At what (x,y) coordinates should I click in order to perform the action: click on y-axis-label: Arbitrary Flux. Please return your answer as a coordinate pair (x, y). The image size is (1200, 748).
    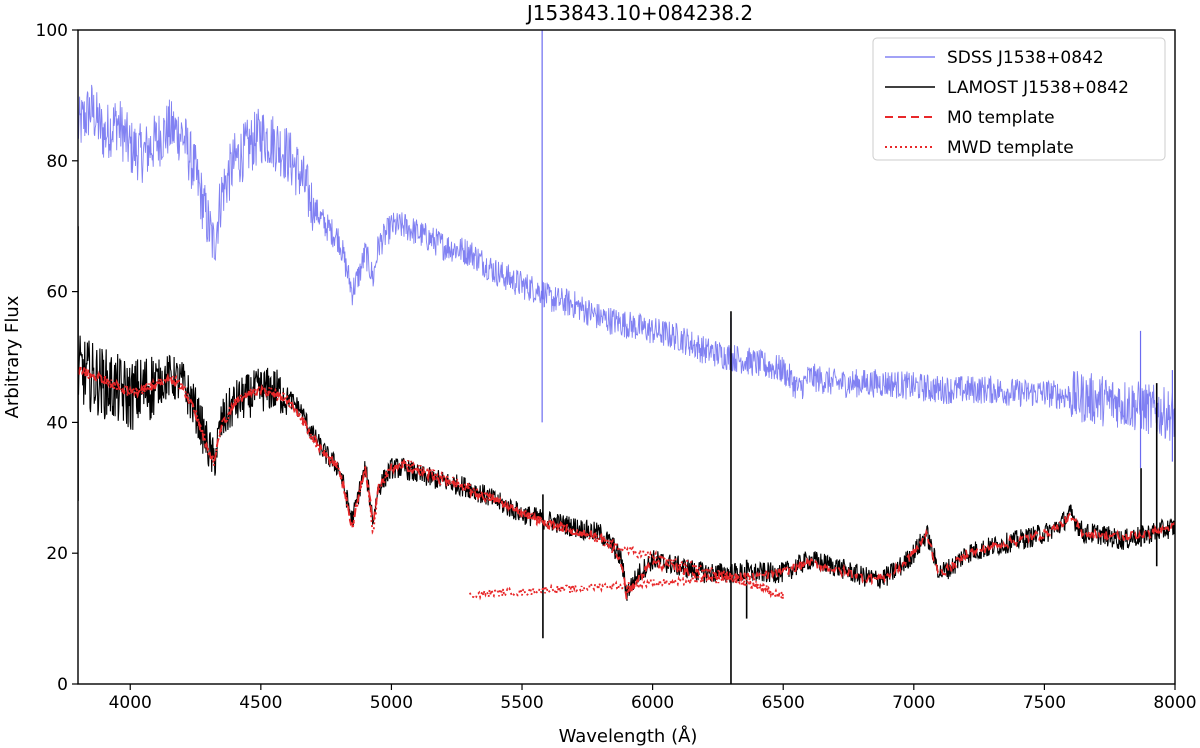
    Looking at the image, I should click on (12, 356).